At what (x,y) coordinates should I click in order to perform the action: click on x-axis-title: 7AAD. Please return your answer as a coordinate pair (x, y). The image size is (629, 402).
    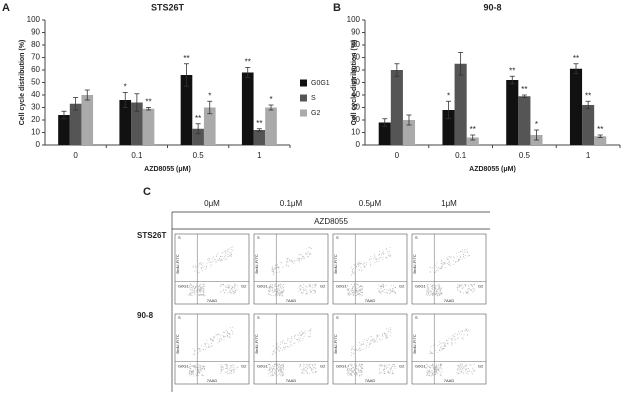
    Looking at the image, I should click on (449, 300).